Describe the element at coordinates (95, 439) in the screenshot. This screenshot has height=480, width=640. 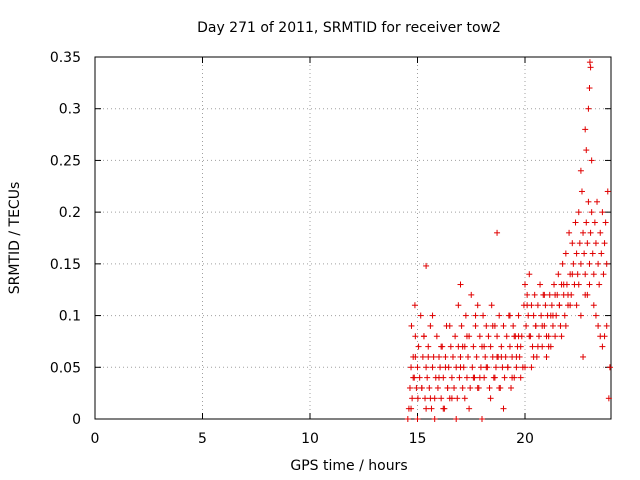
I see `x-tick-label: 0` at that location.